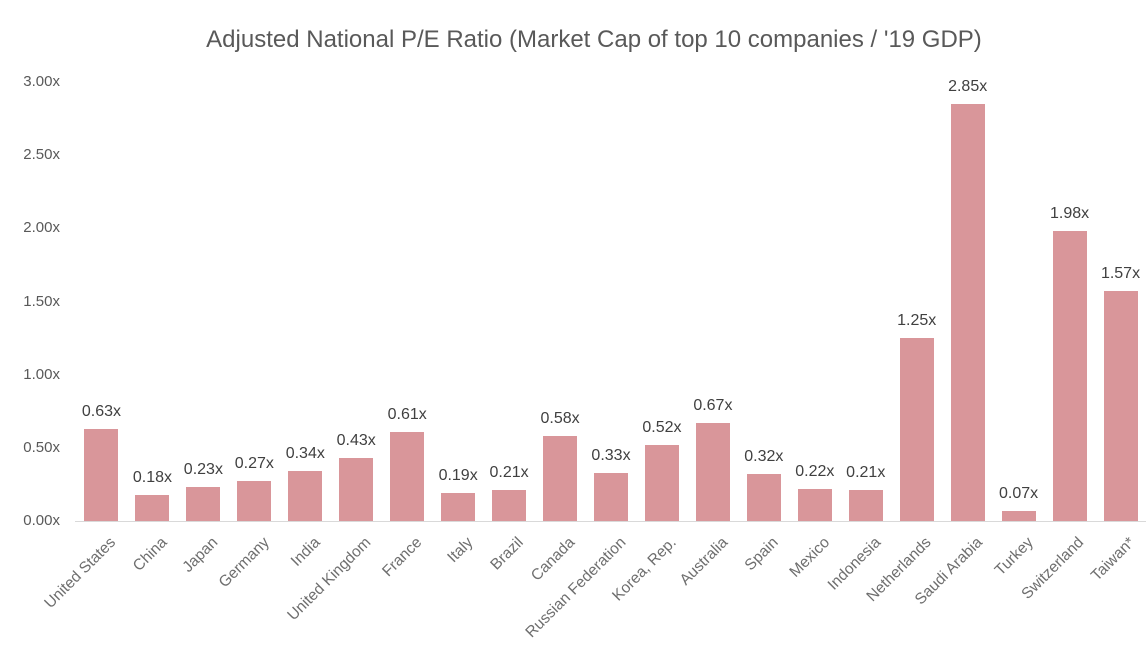  I want to click on x-axis-category-label: Japan, so click(200, 555).